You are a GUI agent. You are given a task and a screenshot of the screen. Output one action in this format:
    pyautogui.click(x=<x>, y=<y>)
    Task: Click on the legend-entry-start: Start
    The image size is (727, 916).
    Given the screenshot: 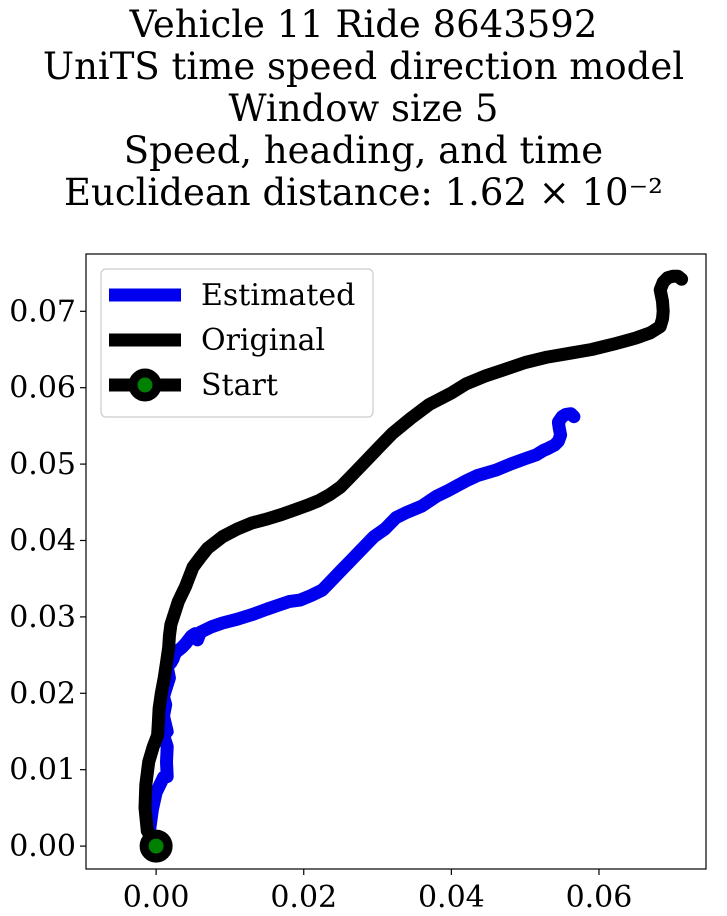 What is the action you would take?
    pyautogui.click(x=193, y=385)
    